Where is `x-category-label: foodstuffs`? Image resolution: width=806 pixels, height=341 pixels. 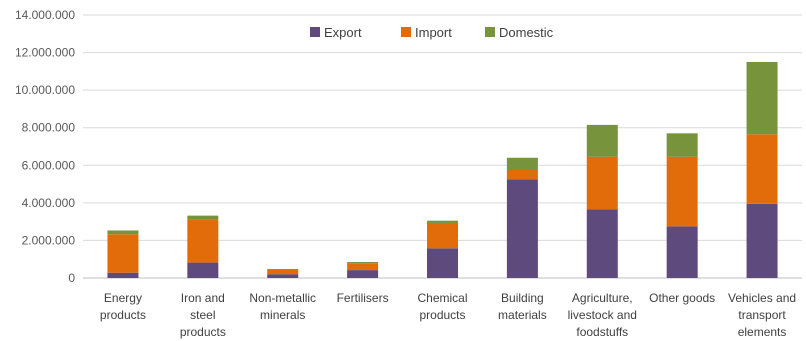
x-category-label: foodstuffs is located at coordinates (602, 332).